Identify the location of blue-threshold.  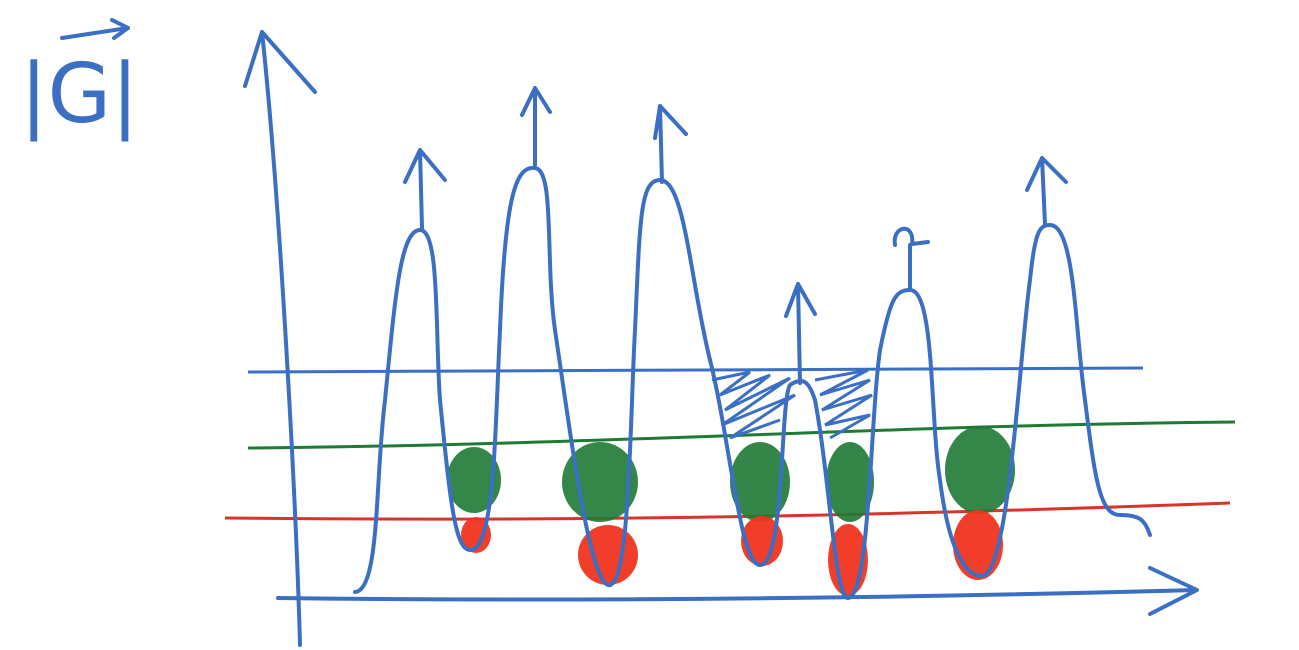
(695, 370).